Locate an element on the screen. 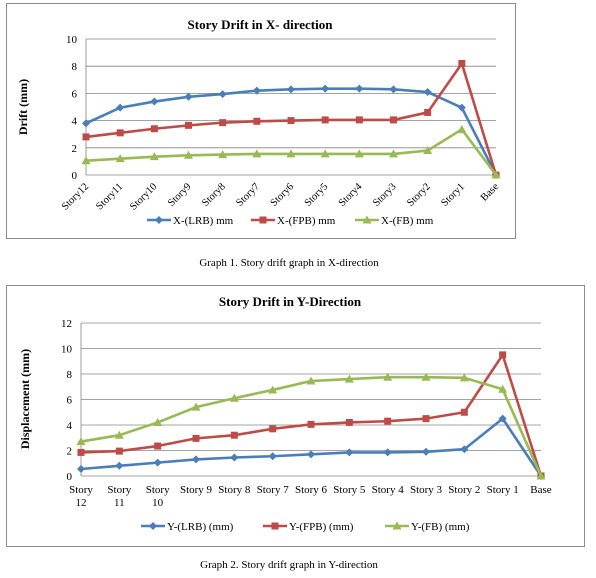 Image resolution: width=596 pixels, height=578 pixels. x-tick-label: Story2 is located at coordinates (419, 195).